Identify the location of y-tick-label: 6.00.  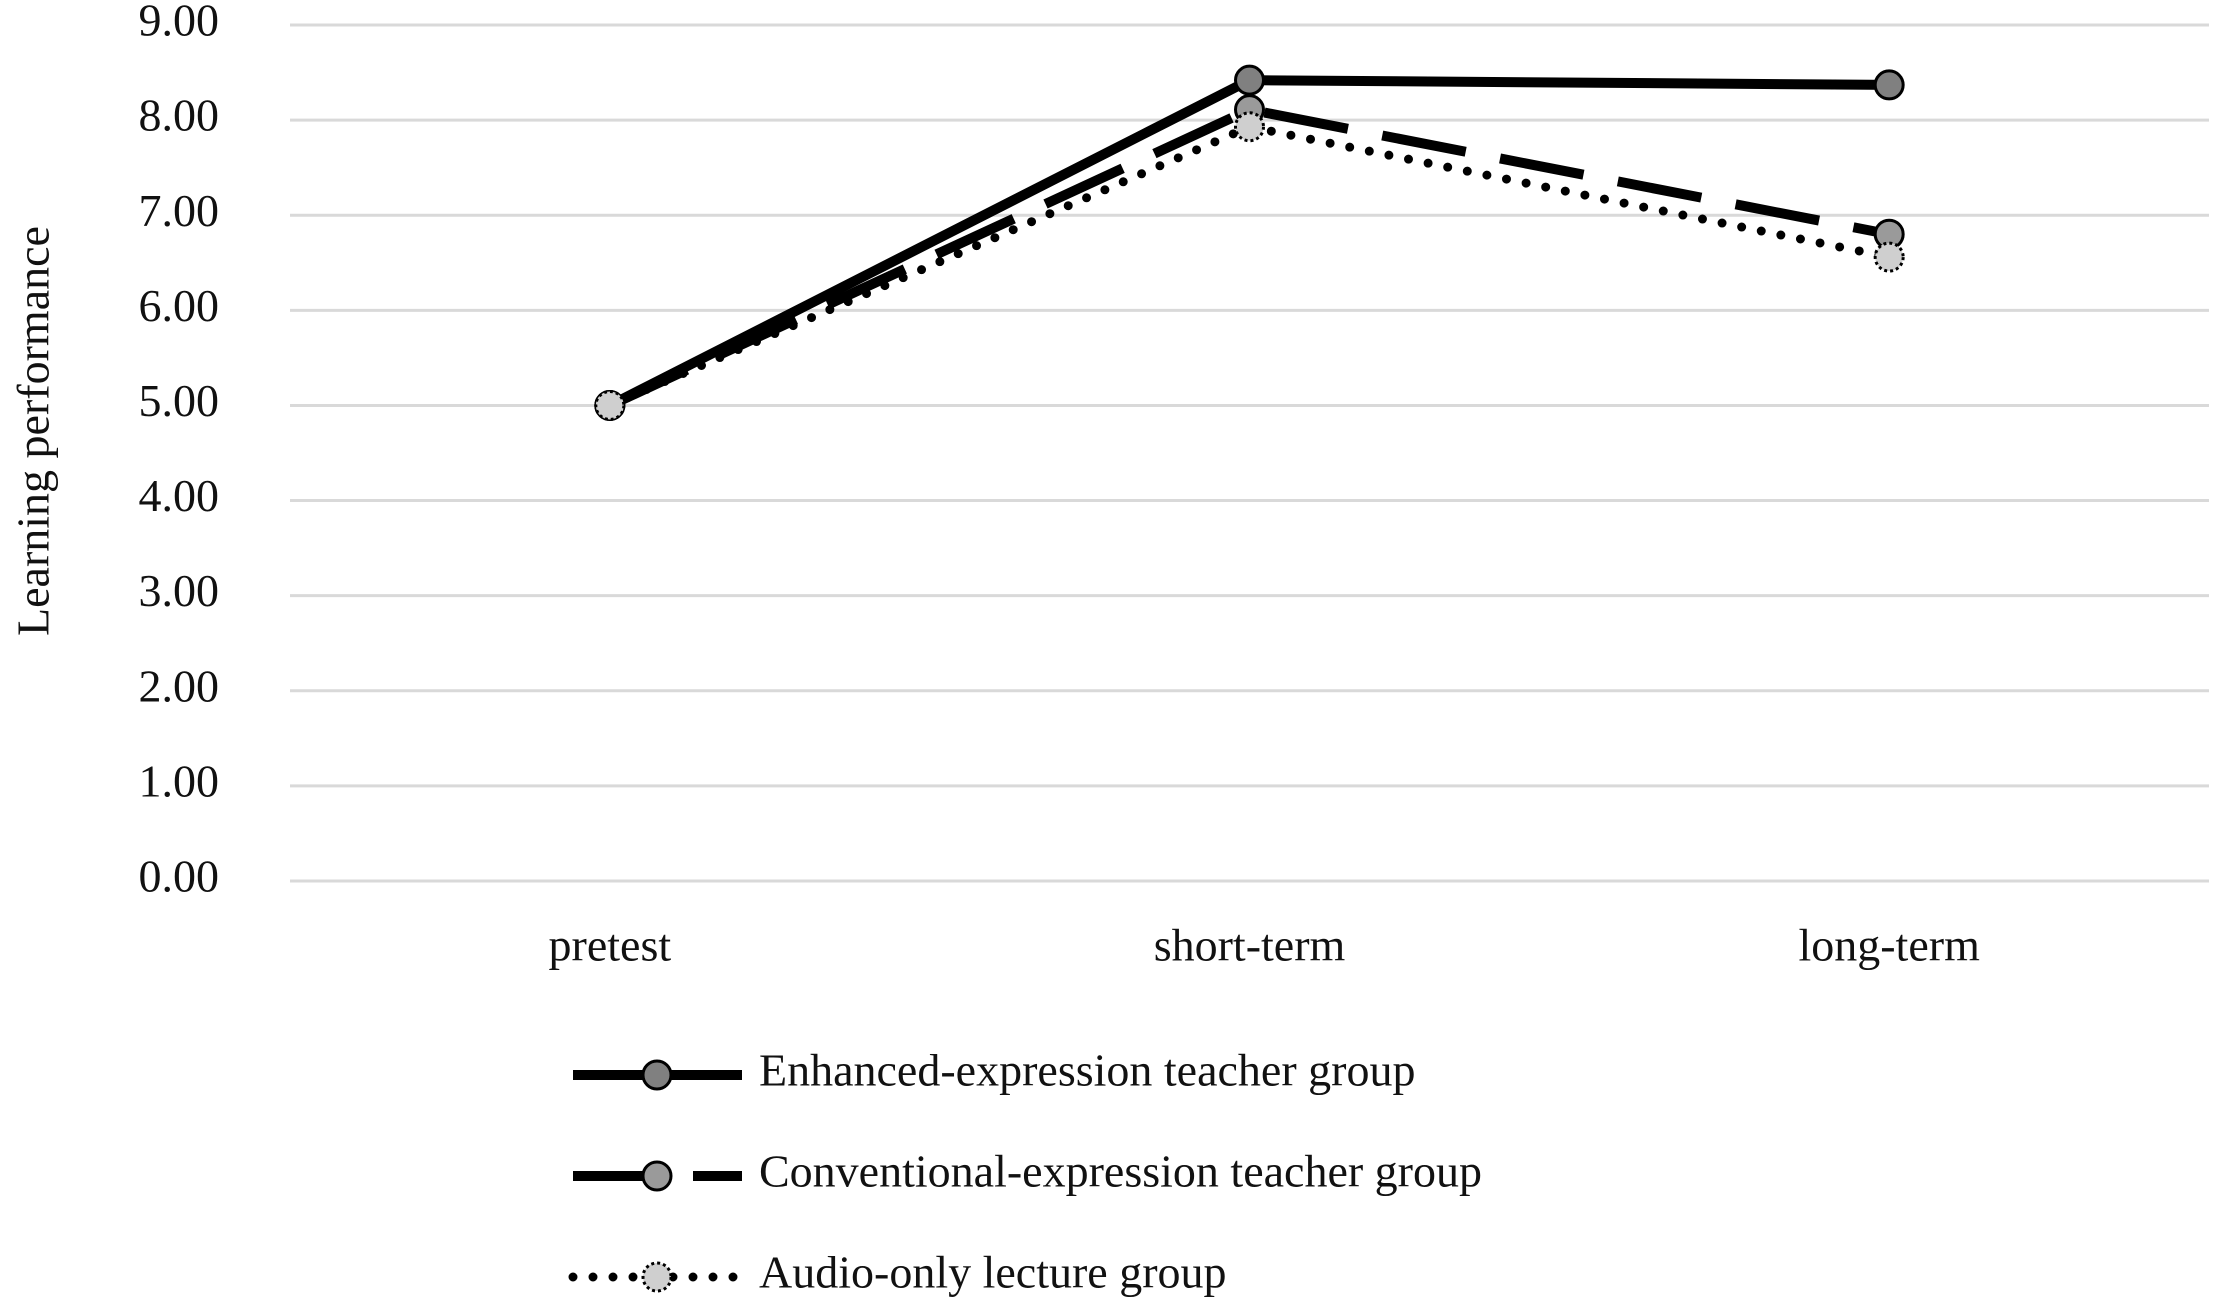
(179, 305).